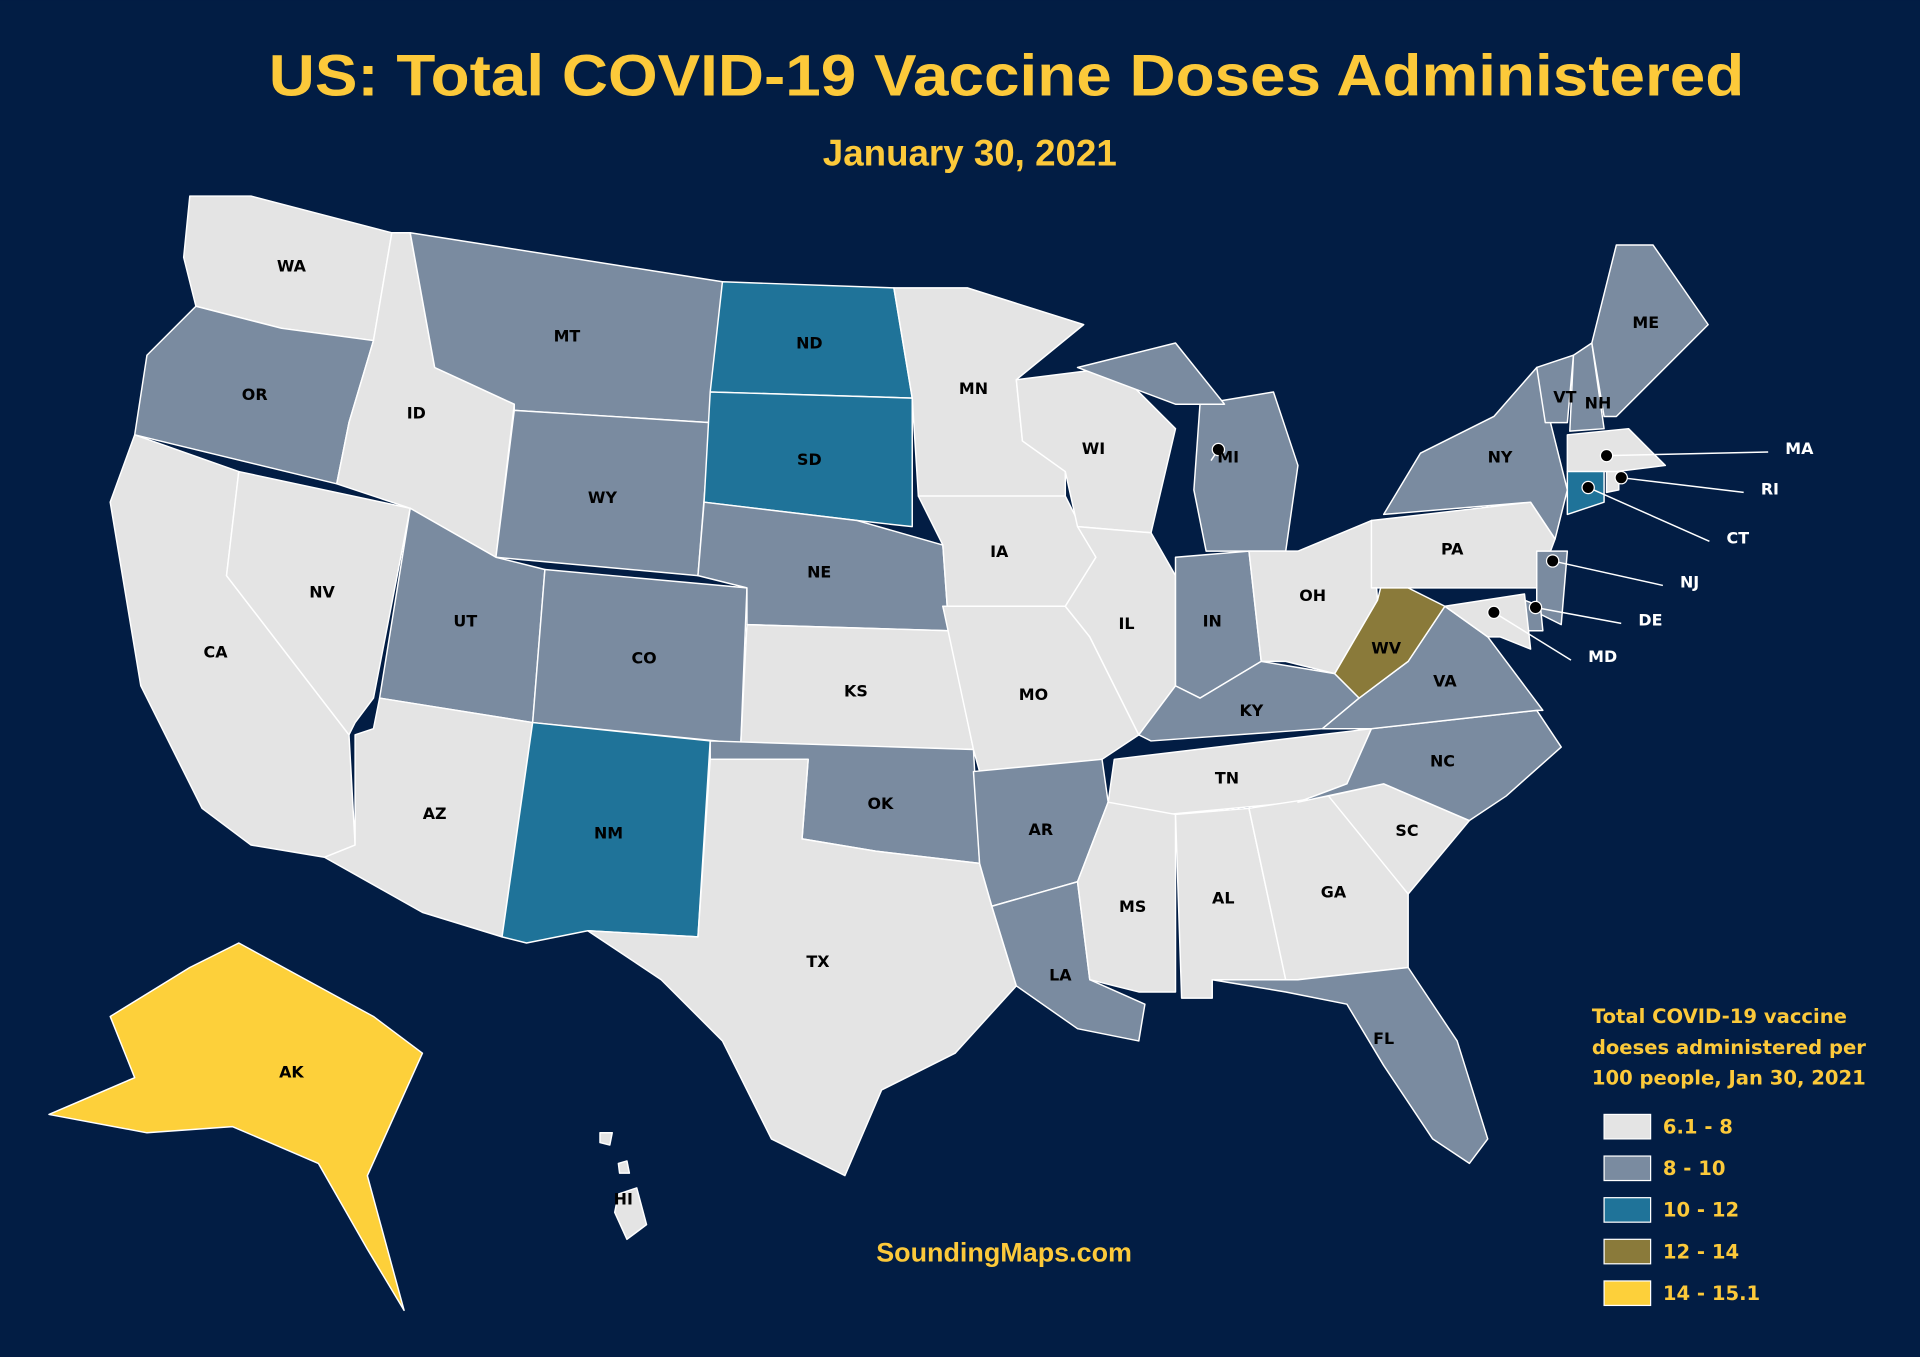 The height and width of the screenshot is (1357, 1920). Describe the element at coordinates (856, 690) in the screenshot. I see `state-label: KS` at that location.